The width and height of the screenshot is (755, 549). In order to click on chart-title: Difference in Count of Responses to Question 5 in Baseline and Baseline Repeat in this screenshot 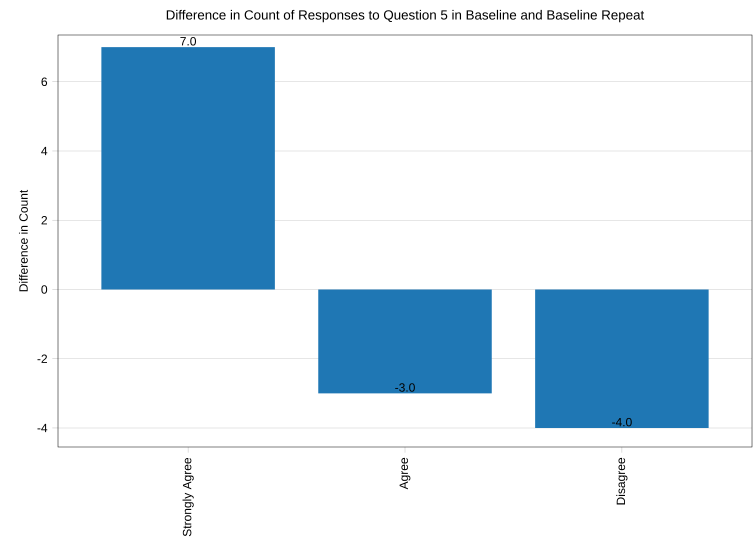, I will do `click(405, 16)`.